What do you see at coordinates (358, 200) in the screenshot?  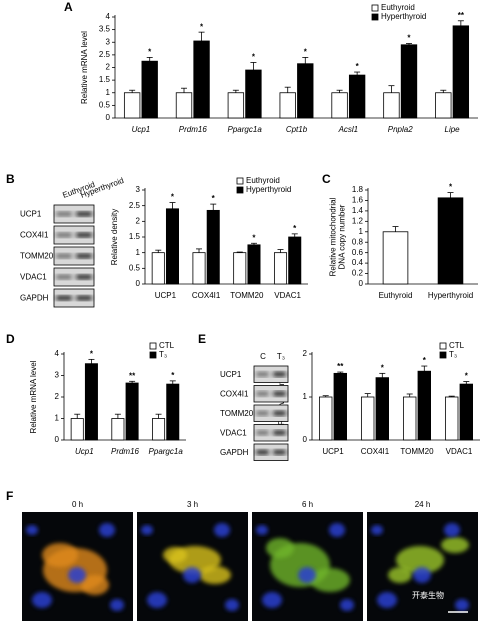 I see `y-tick-label: 1.6` at bounding box center [358, 200].